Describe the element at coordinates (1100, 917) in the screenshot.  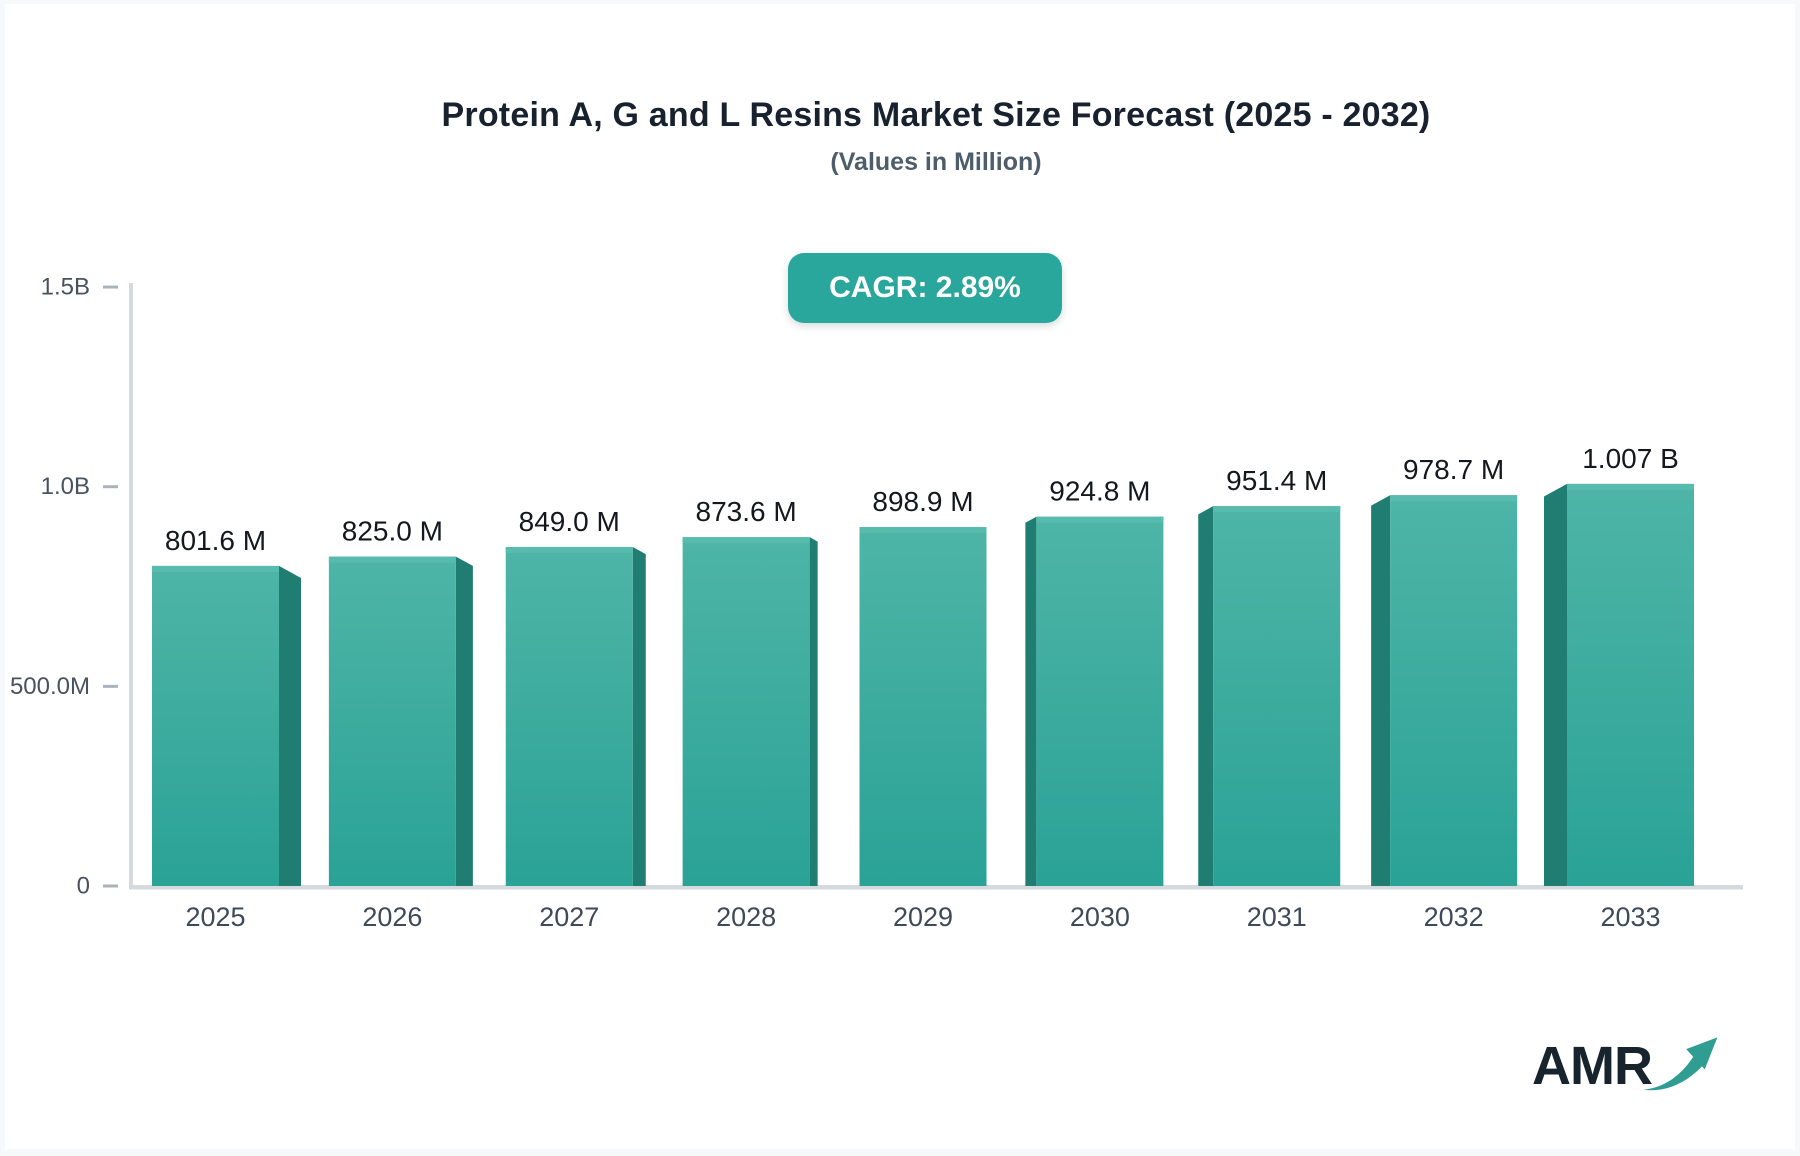
I see `x-axis-label: 2030` at that location.